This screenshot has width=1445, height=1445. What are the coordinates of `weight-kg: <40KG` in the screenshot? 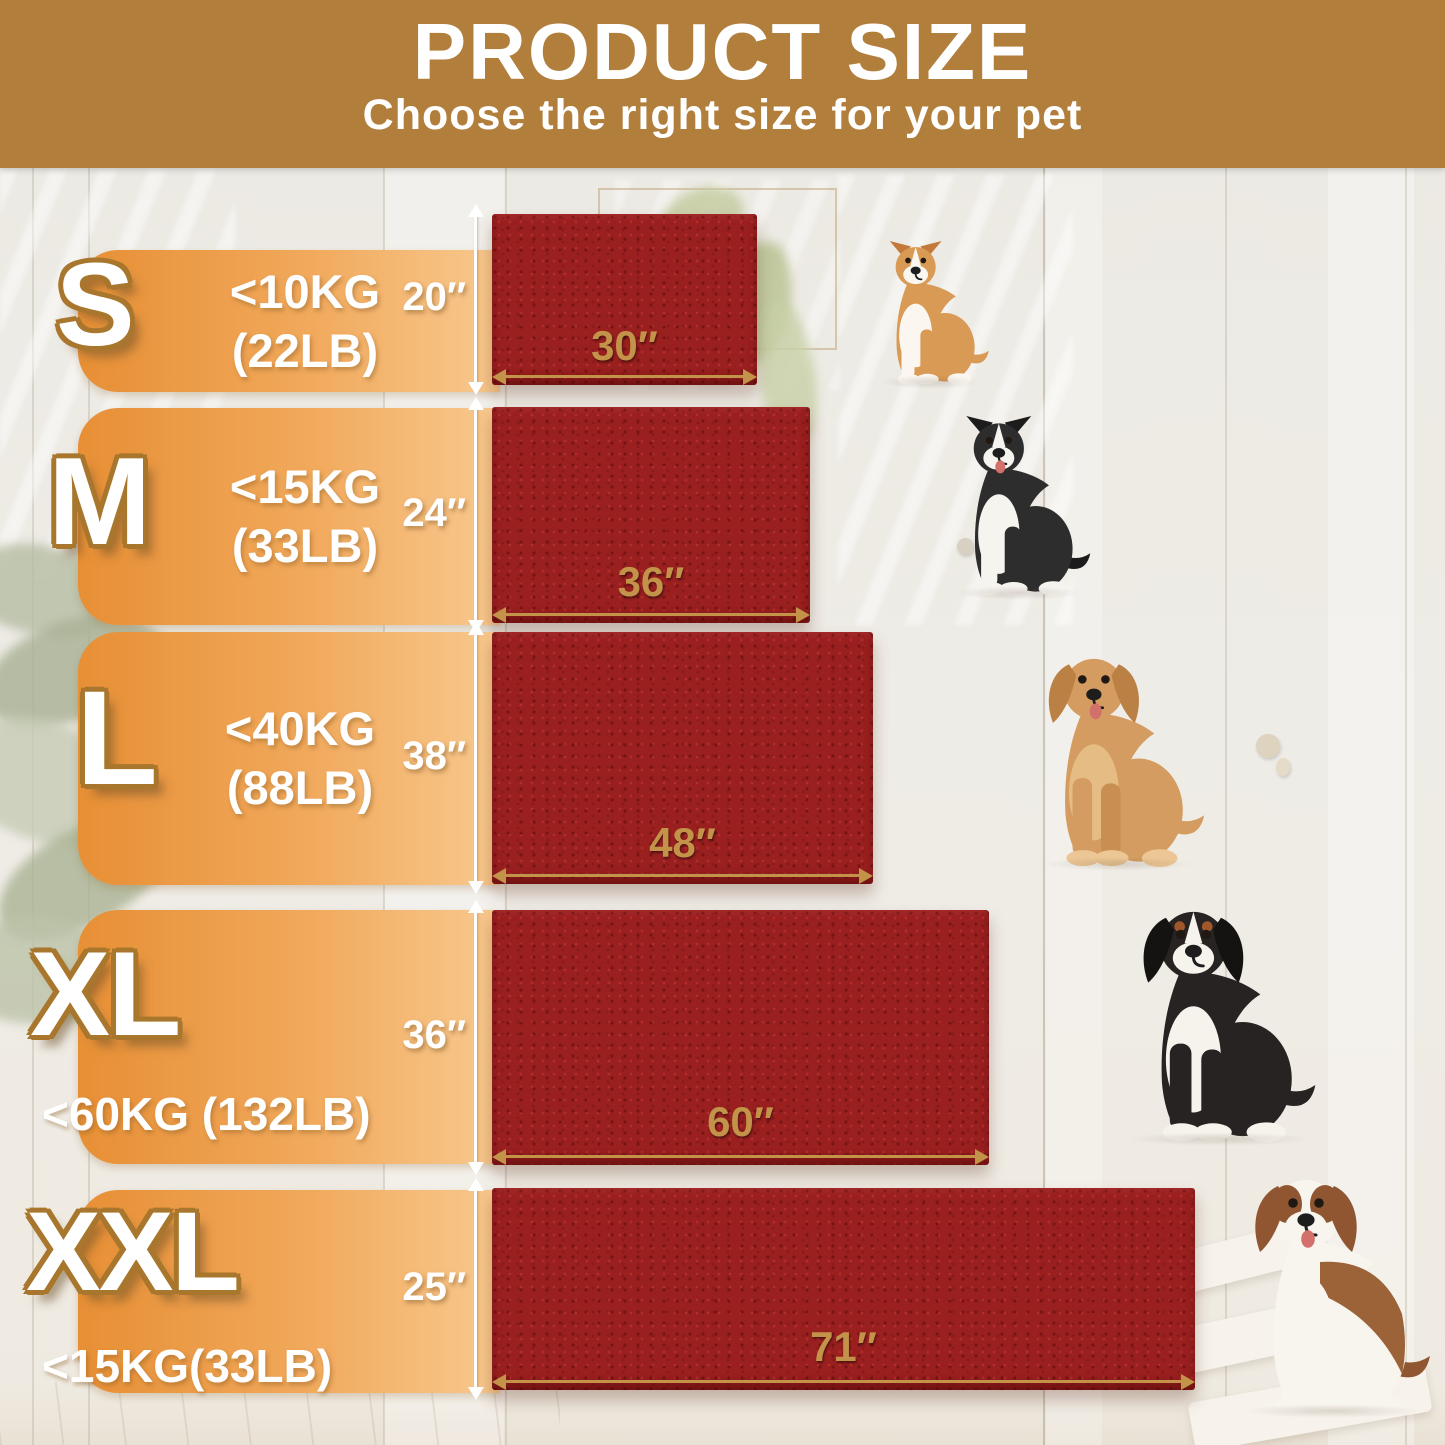 It's located at (300, 728).